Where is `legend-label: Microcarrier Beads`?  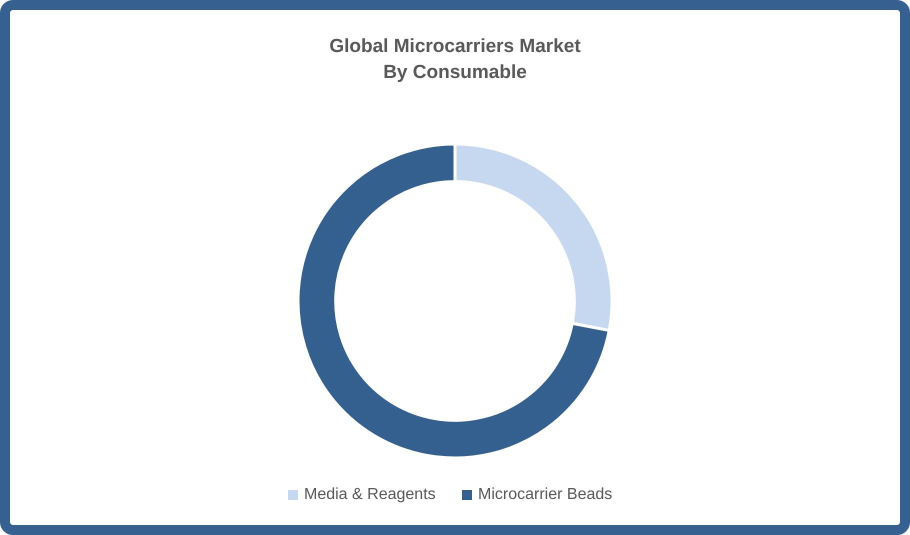 legend-label: Microcarrier Beads is located at coordinates (545, 494).